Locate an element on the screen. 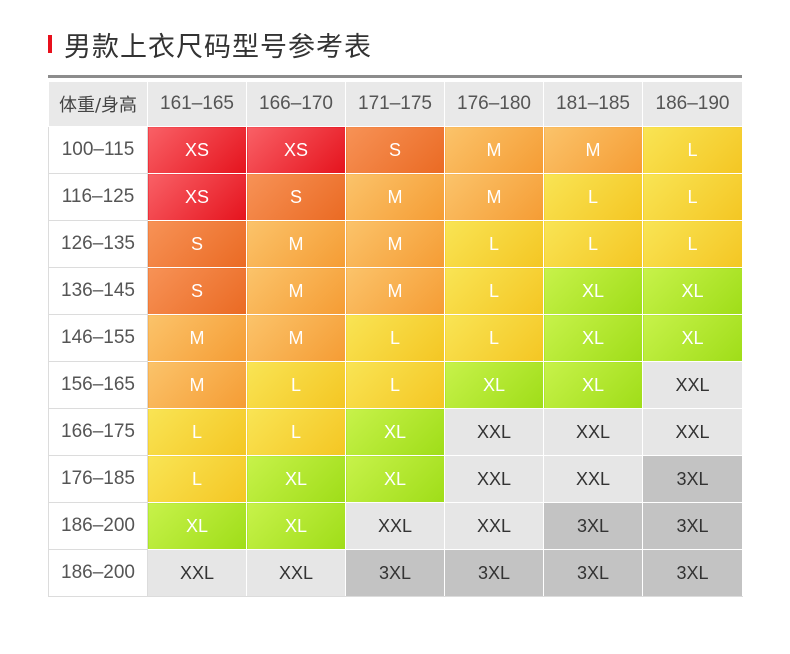  weight-row-label: 176–185 is located at coordinates (98, 479).